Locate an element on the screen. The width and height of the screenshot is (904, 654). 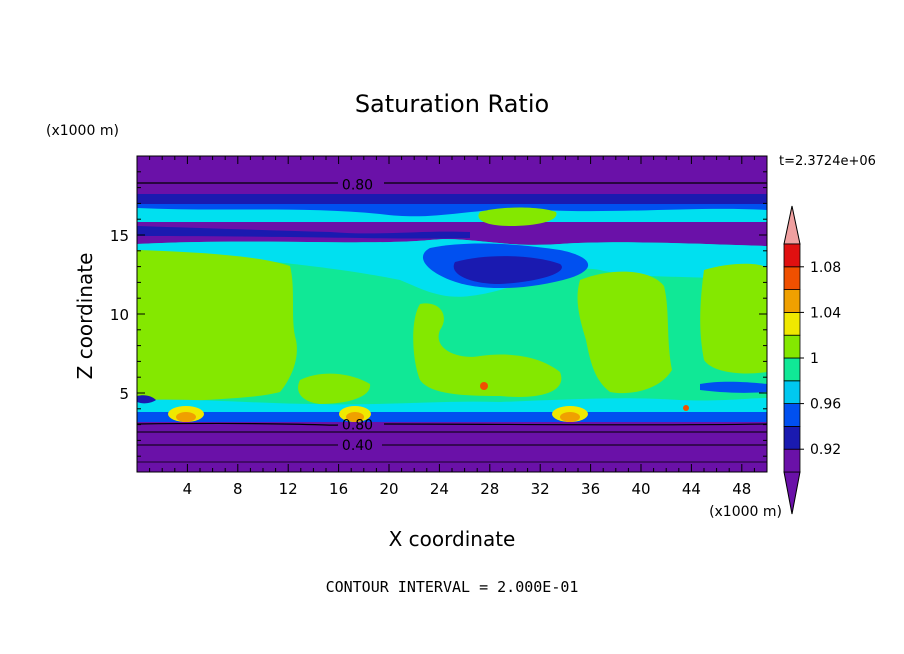
x-tick-label: 28 is located at coordinates (489, 489).